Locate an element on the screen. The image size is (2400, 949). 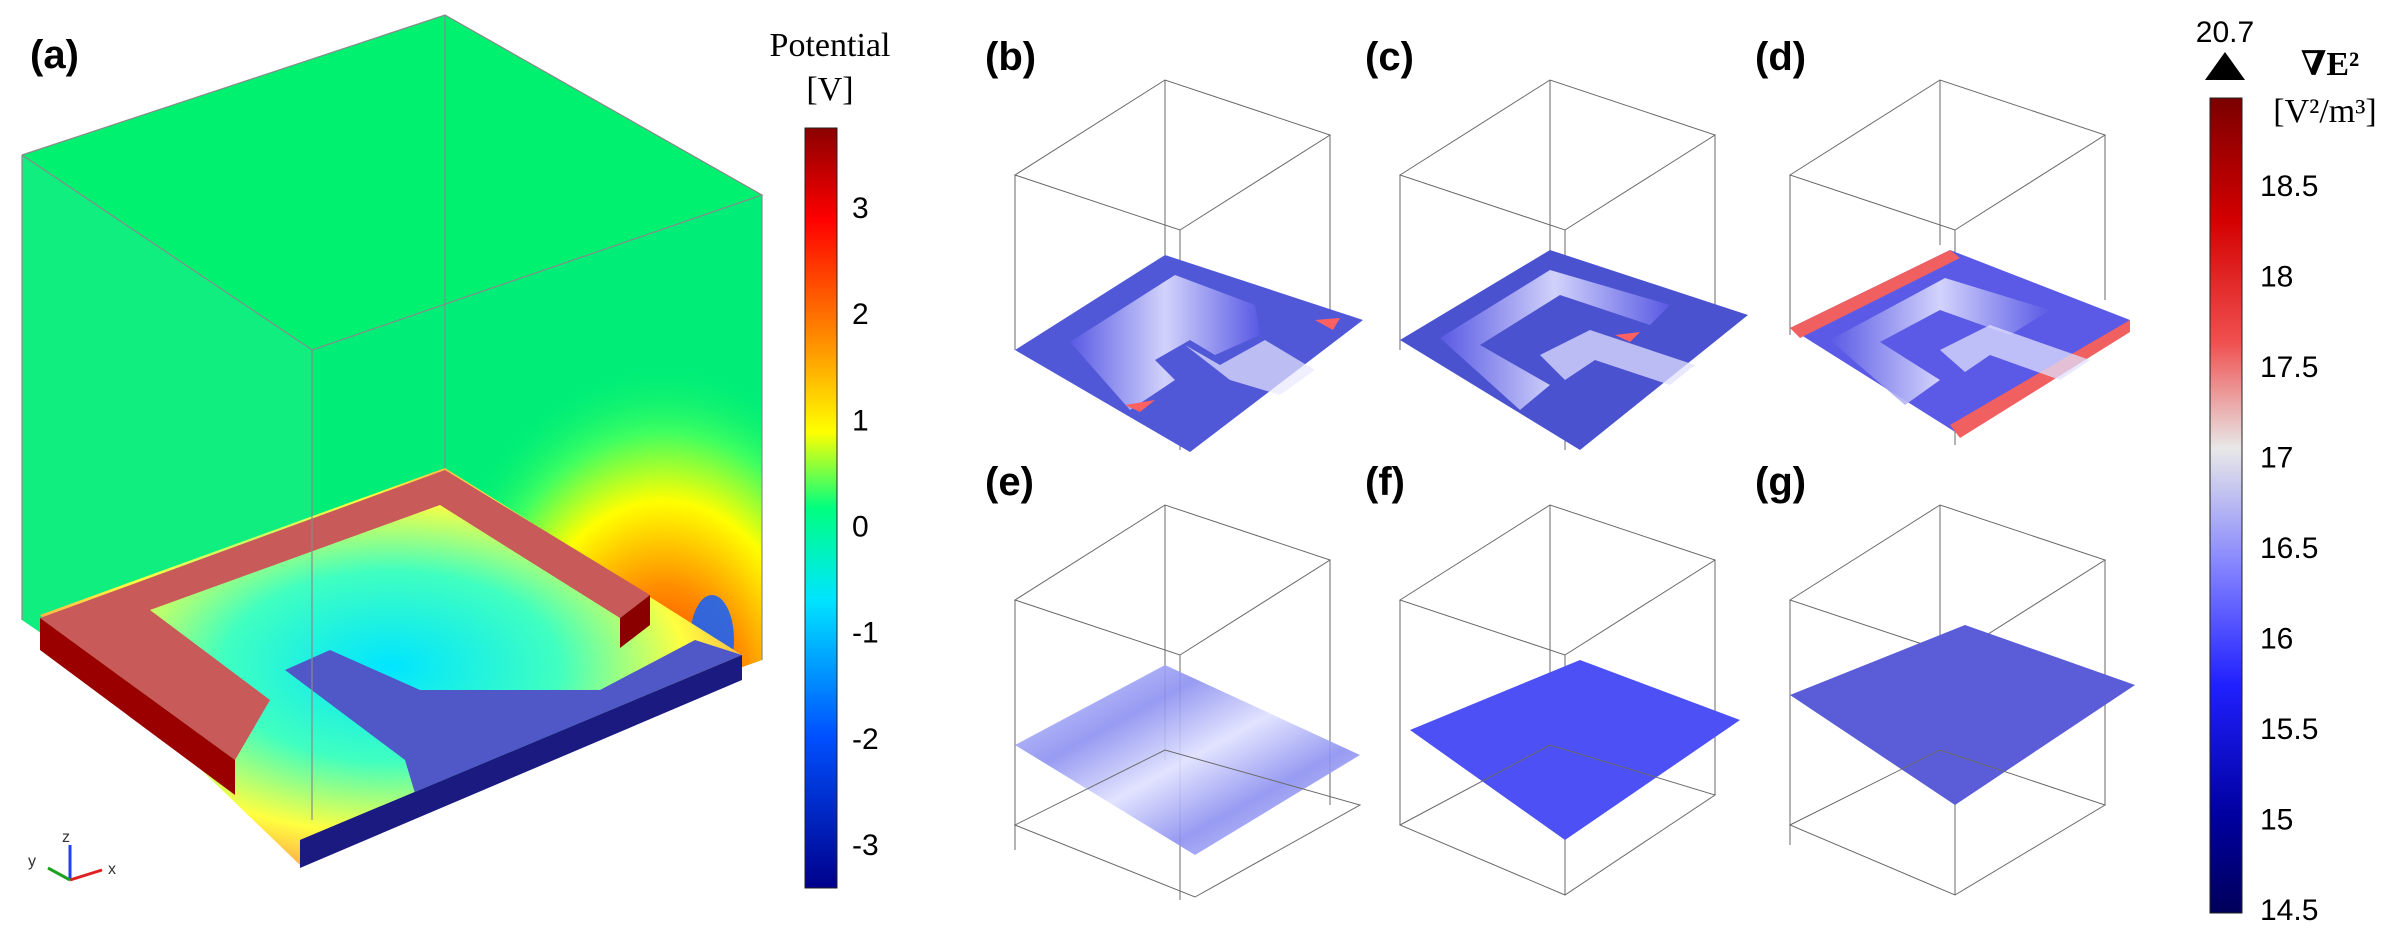
potential-colorbar-unit: [V] is located at coordinates (829, 89).